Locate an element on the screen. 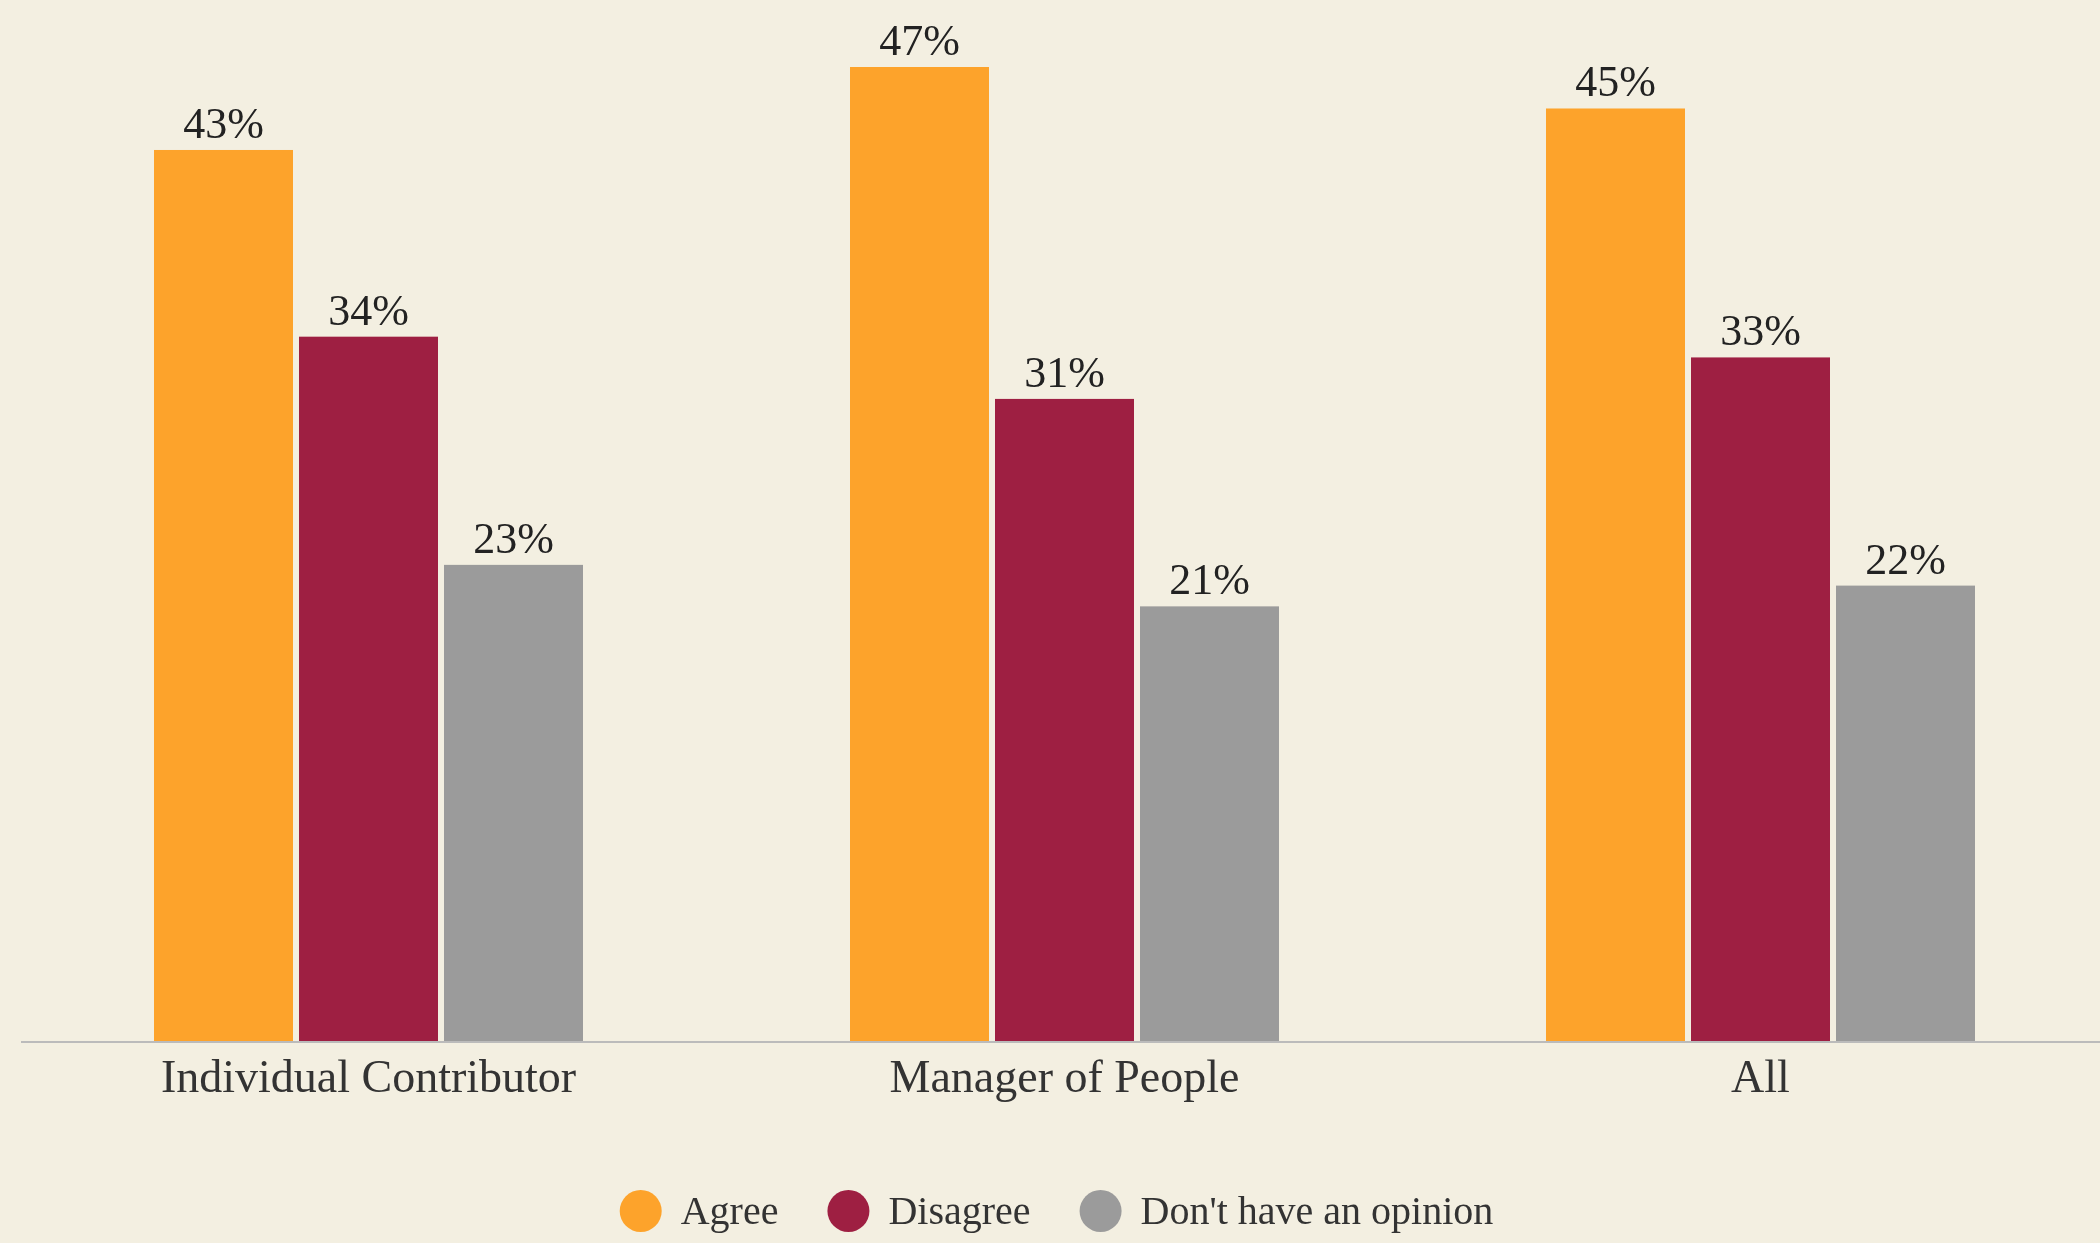 The image size is (2100, 1243). data-label: 47% is located at coordinates (919, 40).